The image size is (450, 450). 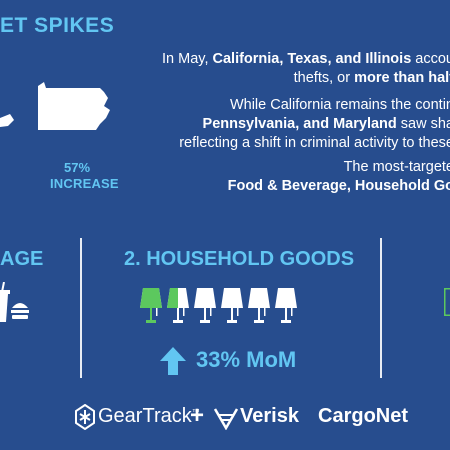 What do you see at coordinates (22, 259) in the screenshot?
I see `category-food-beverage-title: AGE` at bounding box center [22, 259].